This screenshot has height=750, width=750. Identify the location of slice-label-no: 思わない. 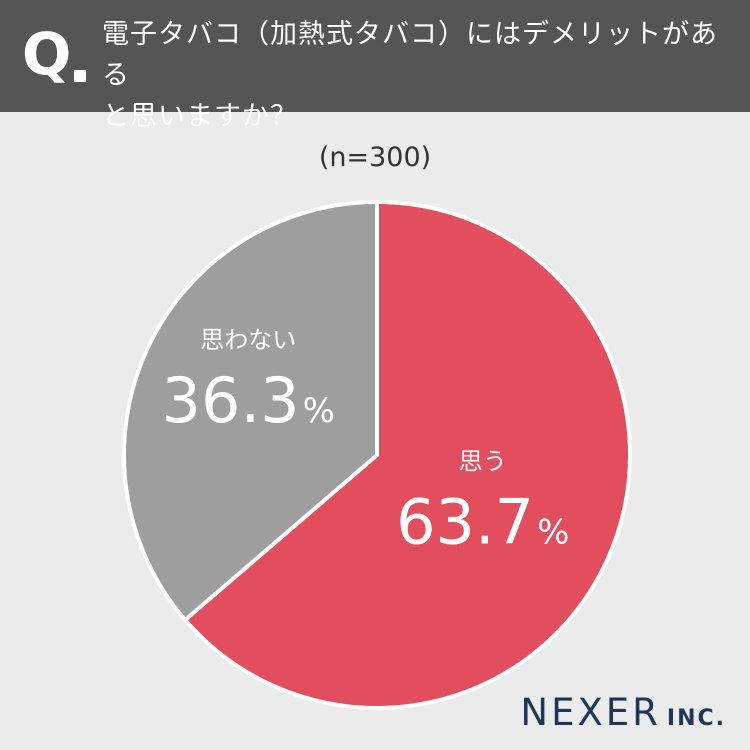
(248, 340).